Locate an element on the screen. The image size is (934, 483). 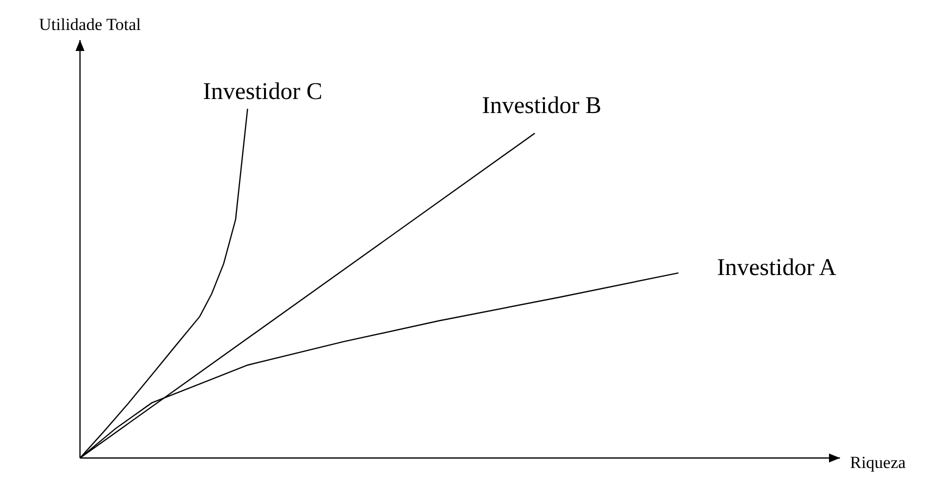
series-label: Investidor C is located at coordinates (262, 92).